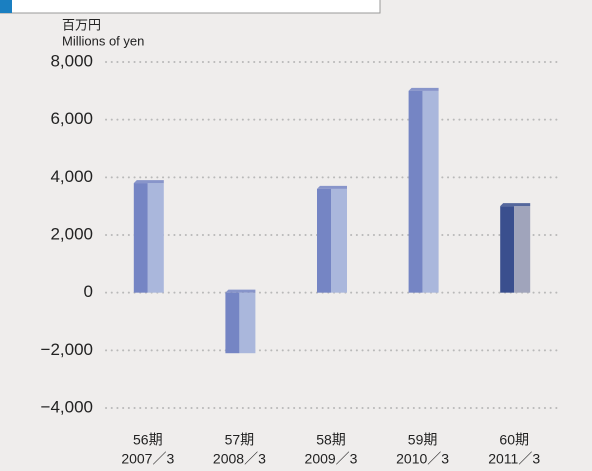 The width and height of the screenshot is (592, 471). I want to click on x-tick-label: 56期, so click(148, 440).